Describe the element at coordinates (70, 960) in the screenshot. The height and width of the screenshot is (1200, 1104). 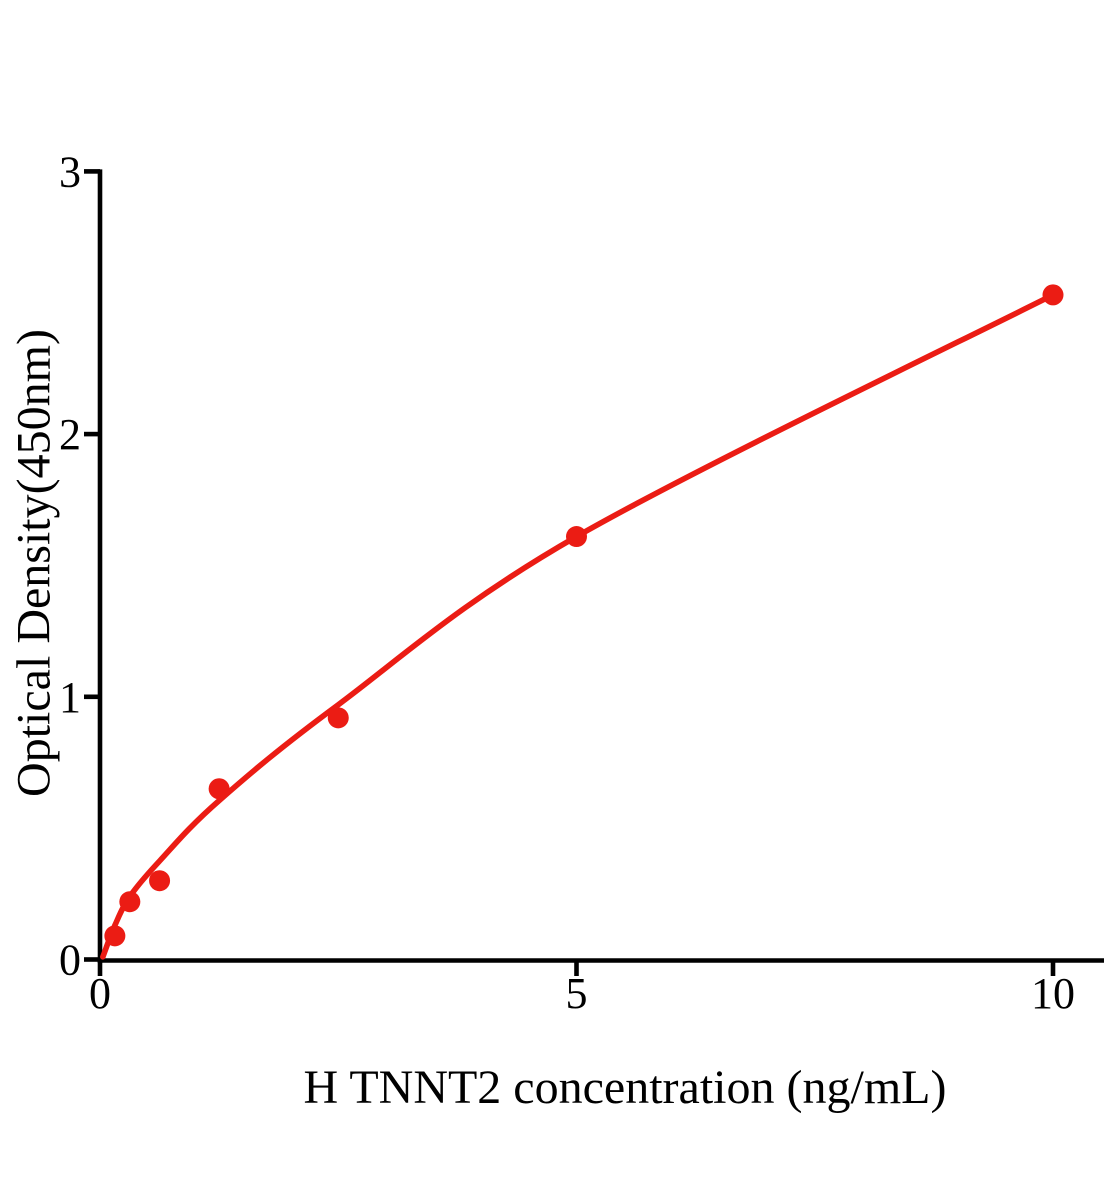
I see `y-tick-label: 0` at that location.